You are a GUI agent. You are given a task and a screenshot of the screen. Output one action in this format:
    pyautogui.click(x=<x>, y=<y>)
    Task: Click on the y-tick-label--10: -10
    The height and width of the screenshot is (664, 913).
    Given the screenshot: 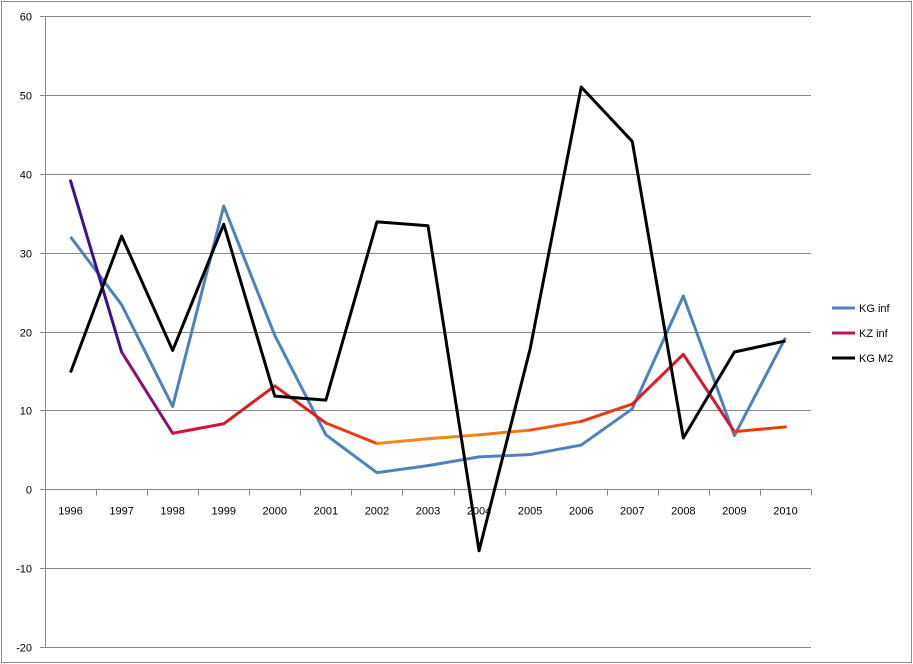 What is the action you would take?
    pyautogui.click(x=24, y=570)
    